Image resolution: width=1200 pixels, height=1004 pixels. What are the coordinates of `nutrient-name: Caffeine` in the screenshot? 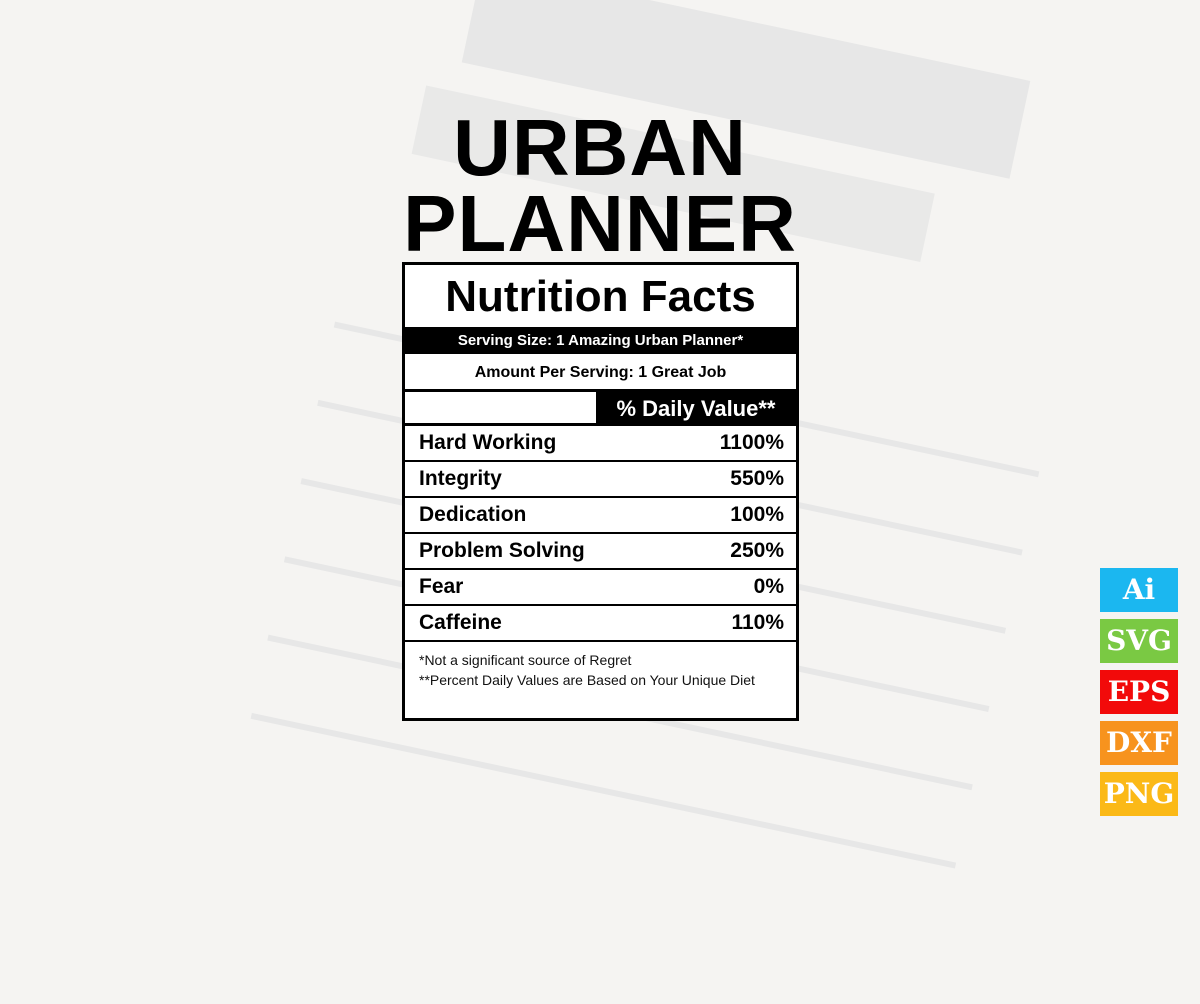 It's located at (460, 622).